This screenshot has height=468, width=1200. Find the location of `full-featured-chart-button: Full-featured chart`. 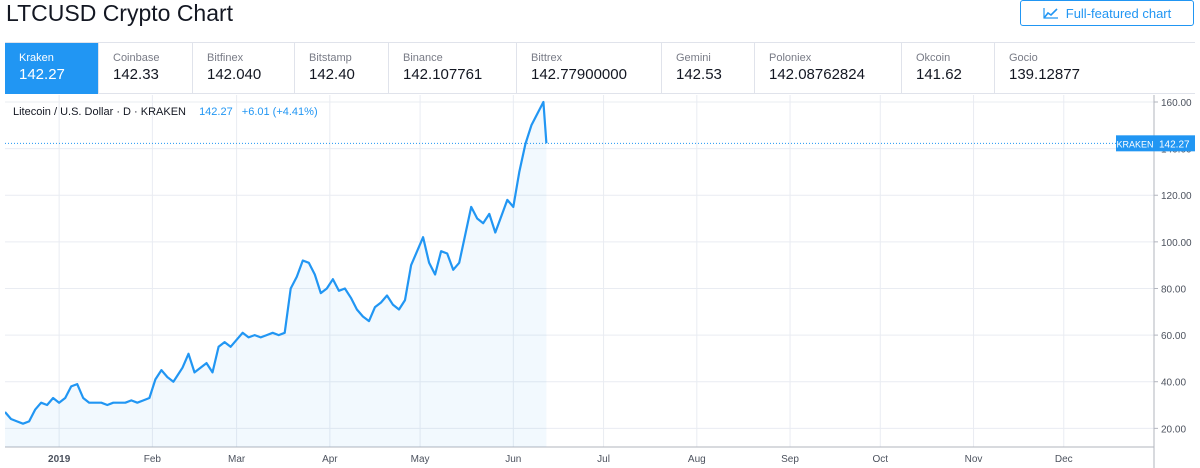

full-featured-chart-button: Full-featured chart is located at coordinates (1107, 13).